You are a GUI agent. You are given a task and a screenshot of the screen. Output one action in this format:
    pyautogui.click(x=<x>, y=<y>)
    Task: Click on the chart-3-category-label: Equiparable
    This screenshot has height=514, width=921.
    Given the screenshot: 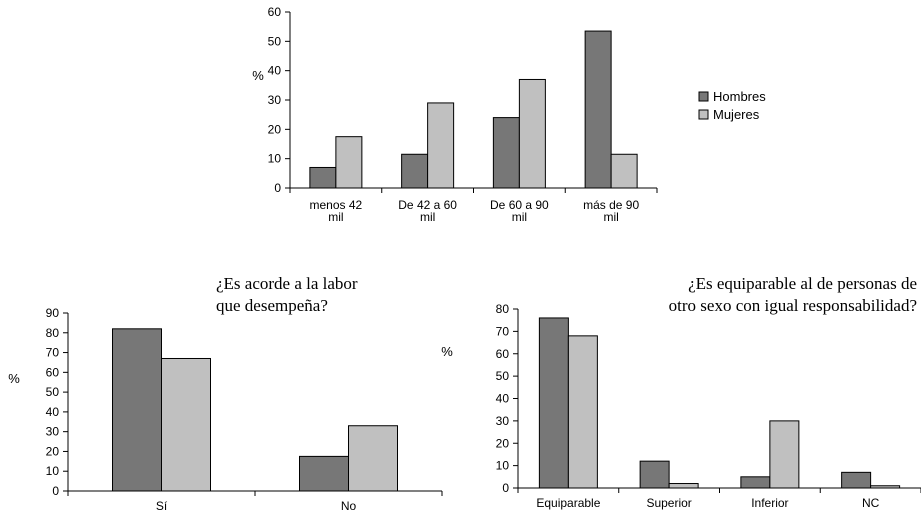 What is the action you would take?
    pyautogui.click(x=568, y=503)
    